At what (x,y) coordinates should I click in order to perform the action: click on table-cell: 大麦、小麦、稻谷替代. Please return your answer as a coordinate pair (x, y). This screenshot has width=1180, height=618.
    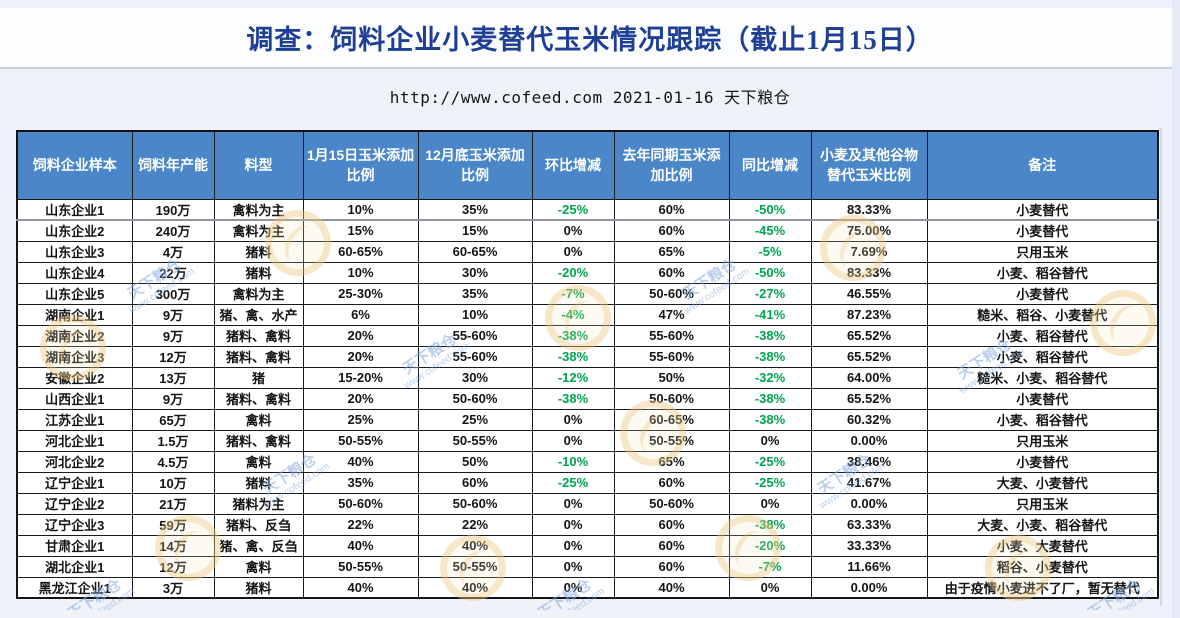
    Looking at the image, I should click on (1042, 524).